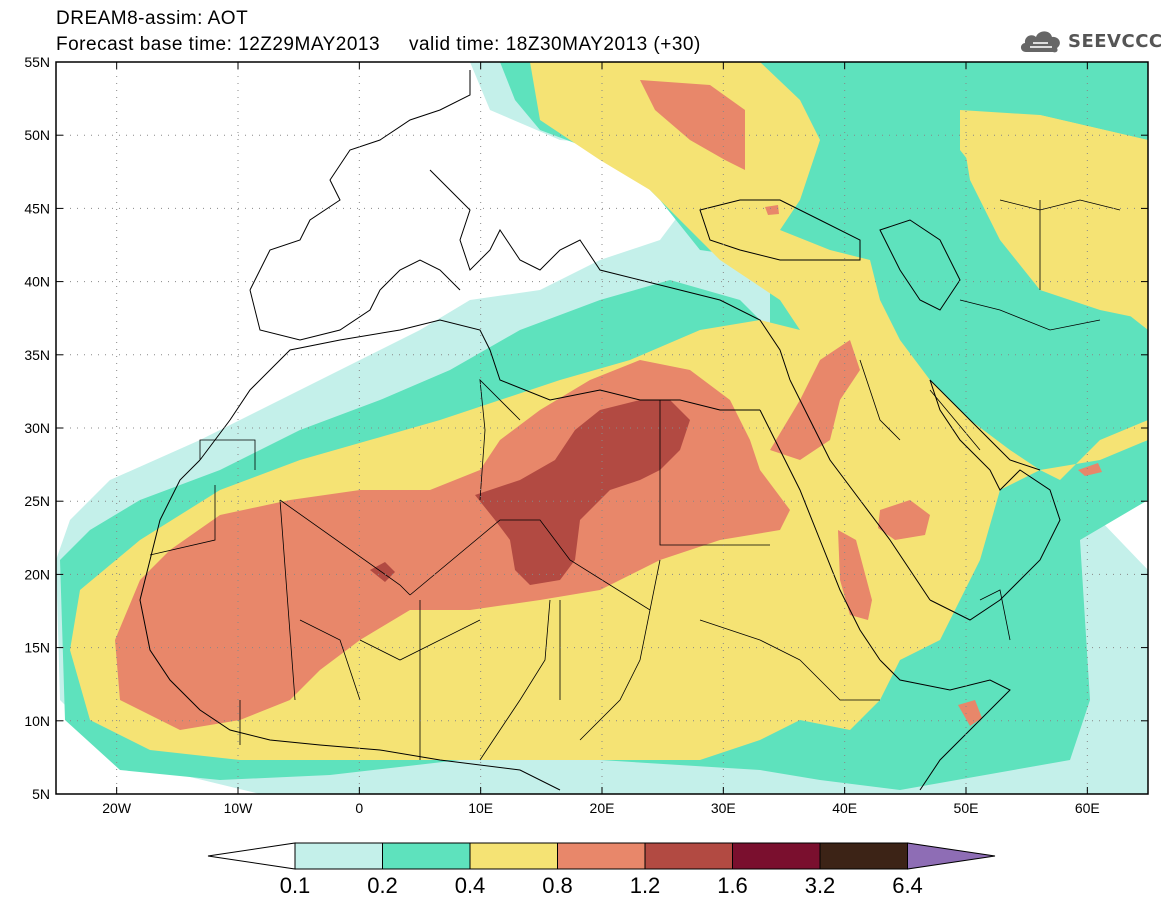 This screenshot has height=905, width=1165. What do you see at coordinates (995, 500) in the screenshot?
I see `coastline-arabia` at bounding box center [995, 500].